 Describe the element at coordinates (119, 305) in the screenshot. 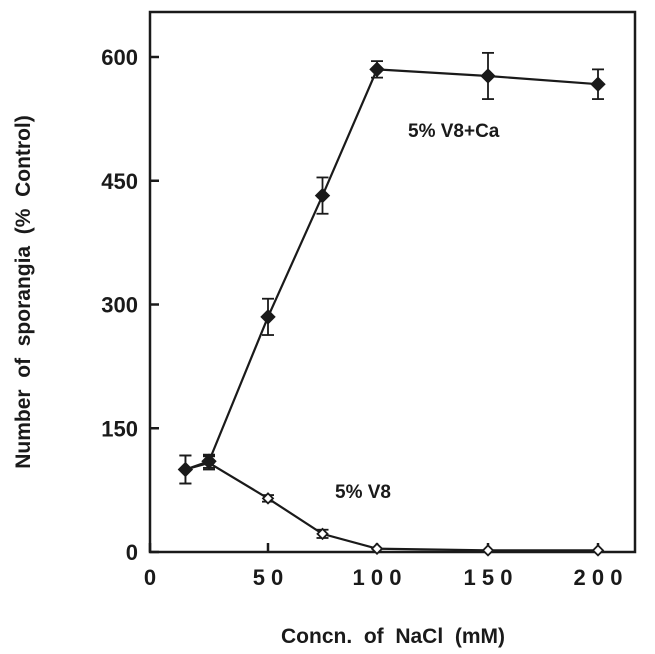

I see `y-tick-label: 300` at that location.